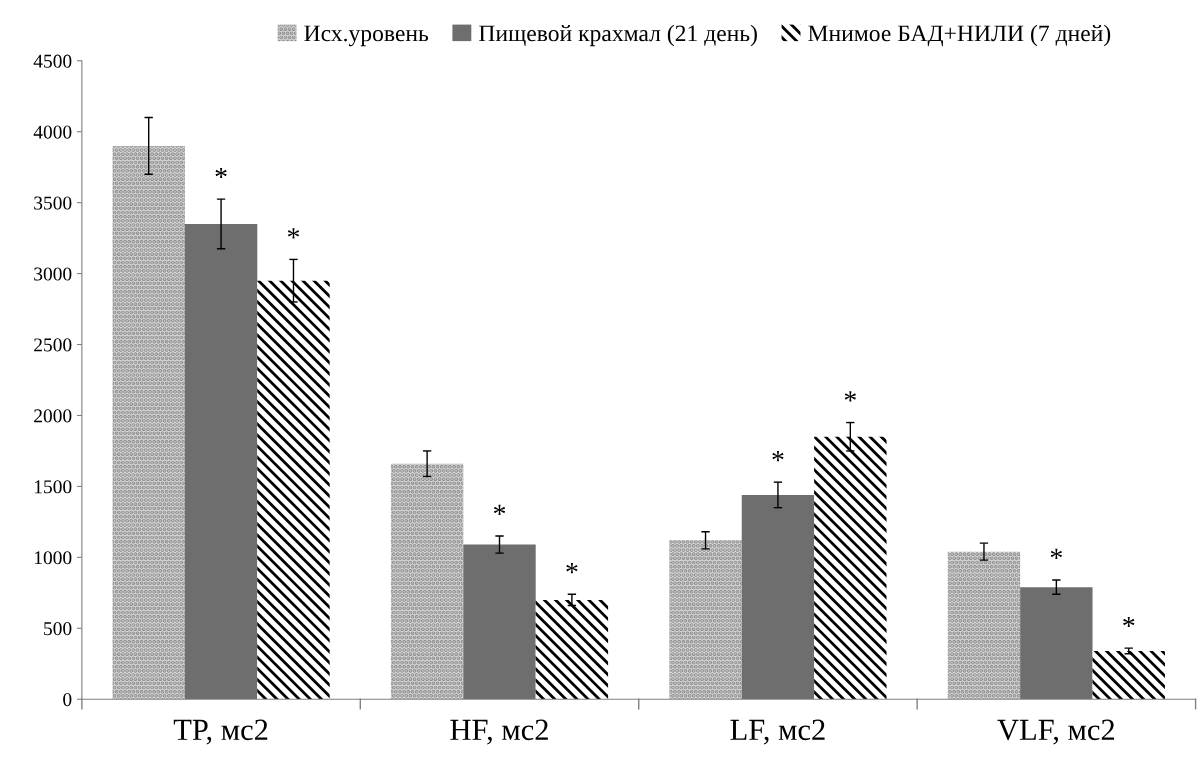  What do you see at coordinates (67, 700) in the screenshot?
I see `y-tick-label: 0` at bounding box center [67, 700].